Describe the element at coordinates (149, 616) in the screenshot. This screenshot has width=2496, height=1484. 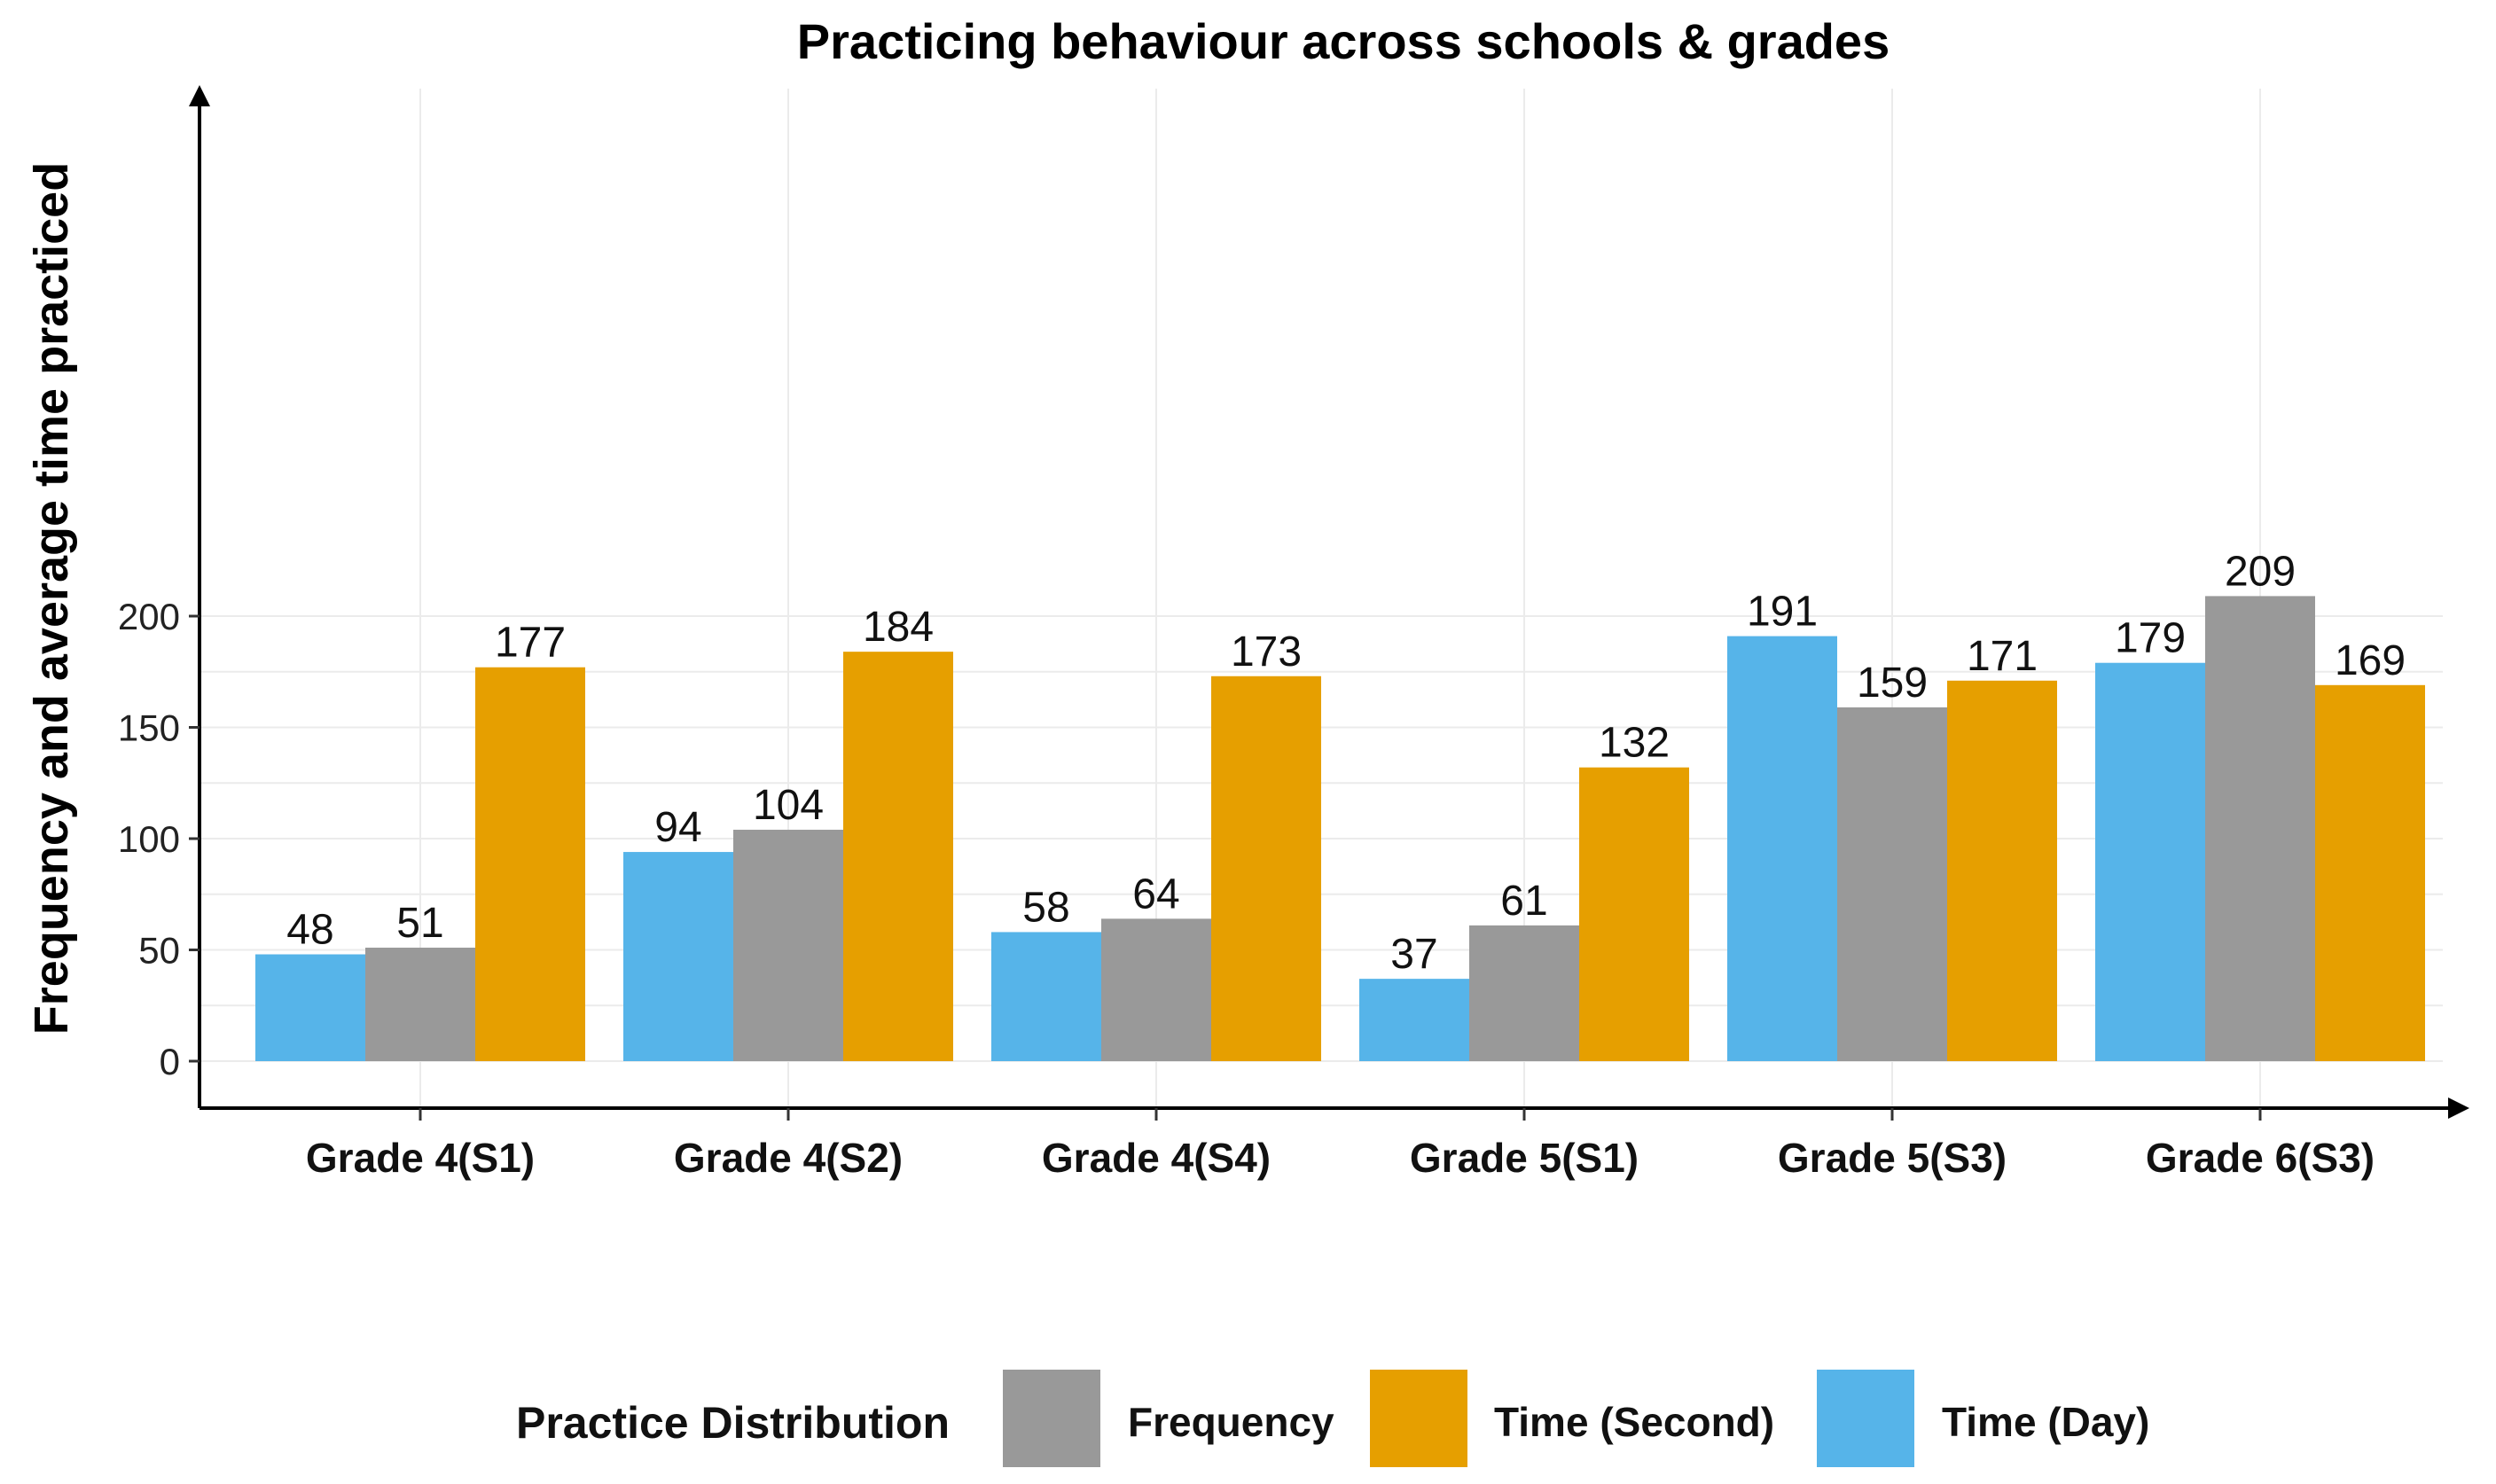
I see `y-tick-label: 200` at that location.